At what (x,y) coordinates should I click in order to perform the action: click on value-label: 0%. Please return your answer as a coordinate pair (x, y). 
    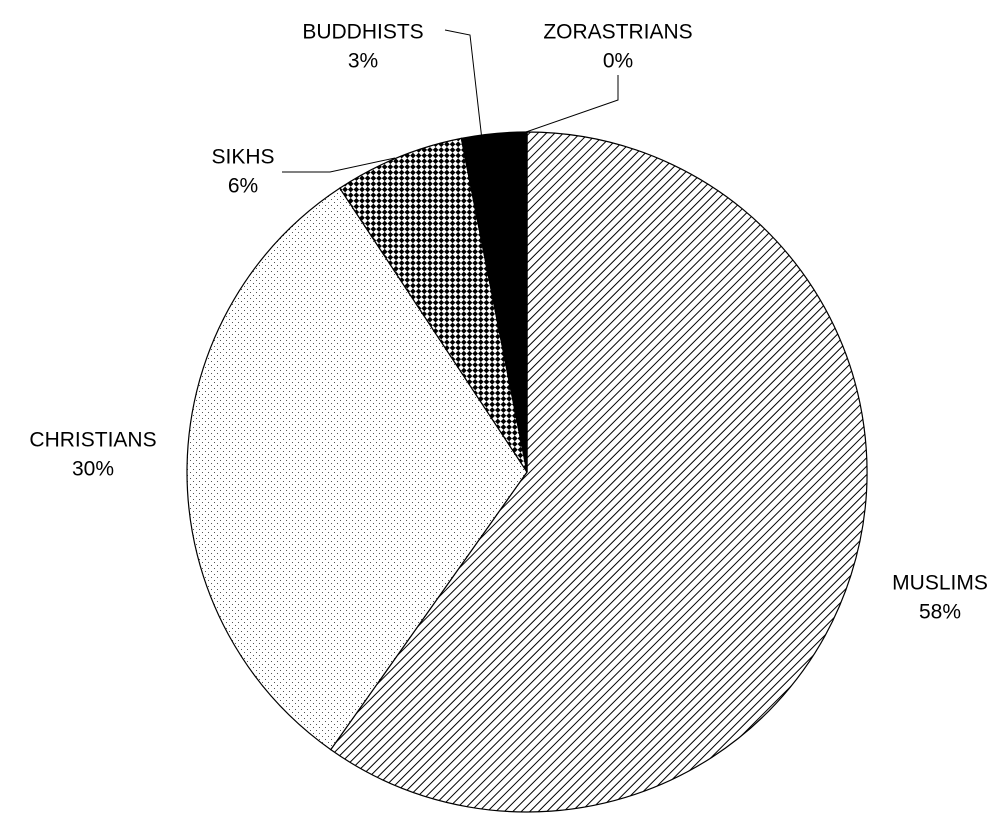
    Looking at the image, I should click on (618, 61).